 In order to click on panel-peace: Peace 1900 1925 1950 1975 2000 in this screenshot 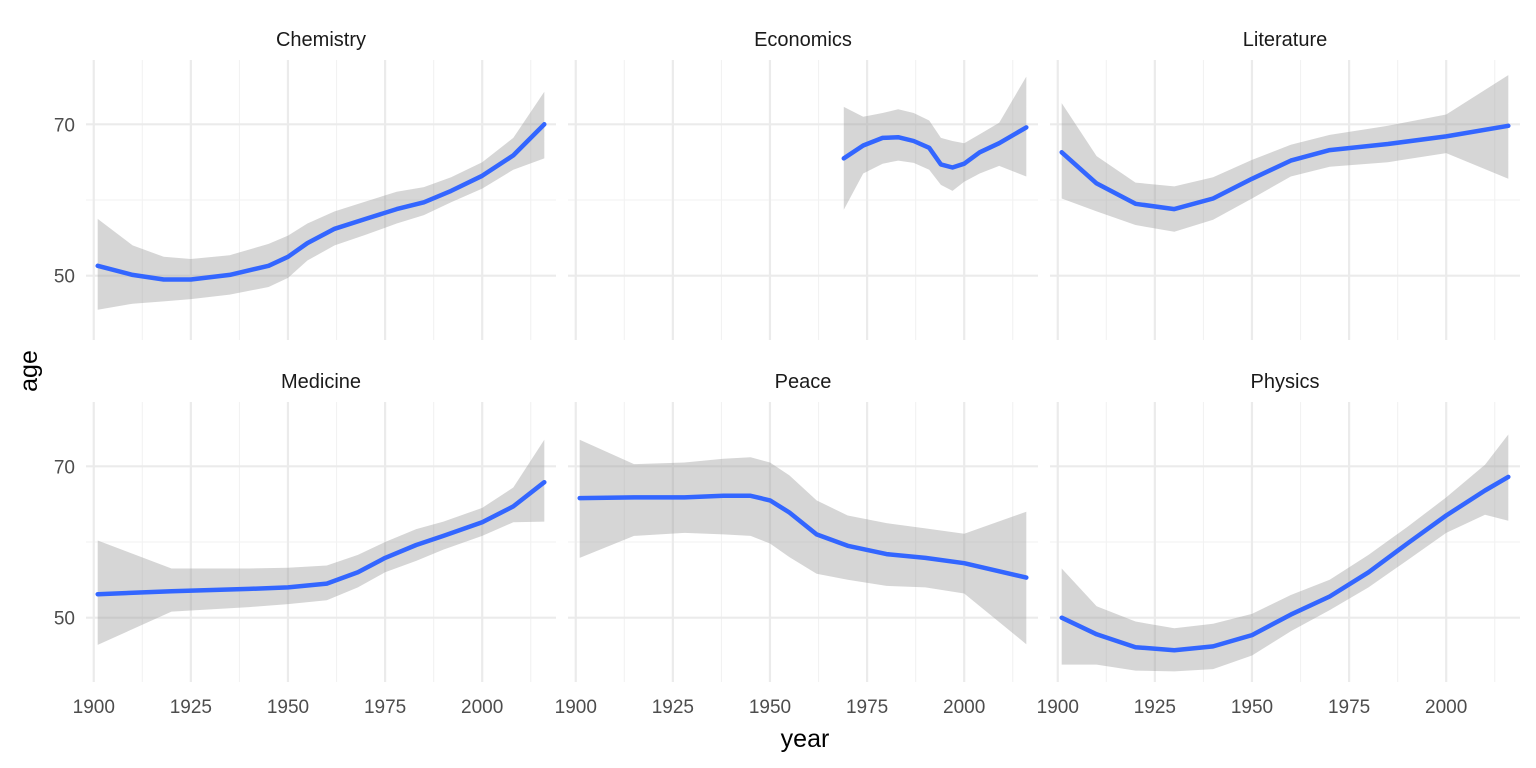, I will do `click(796, 544)`.